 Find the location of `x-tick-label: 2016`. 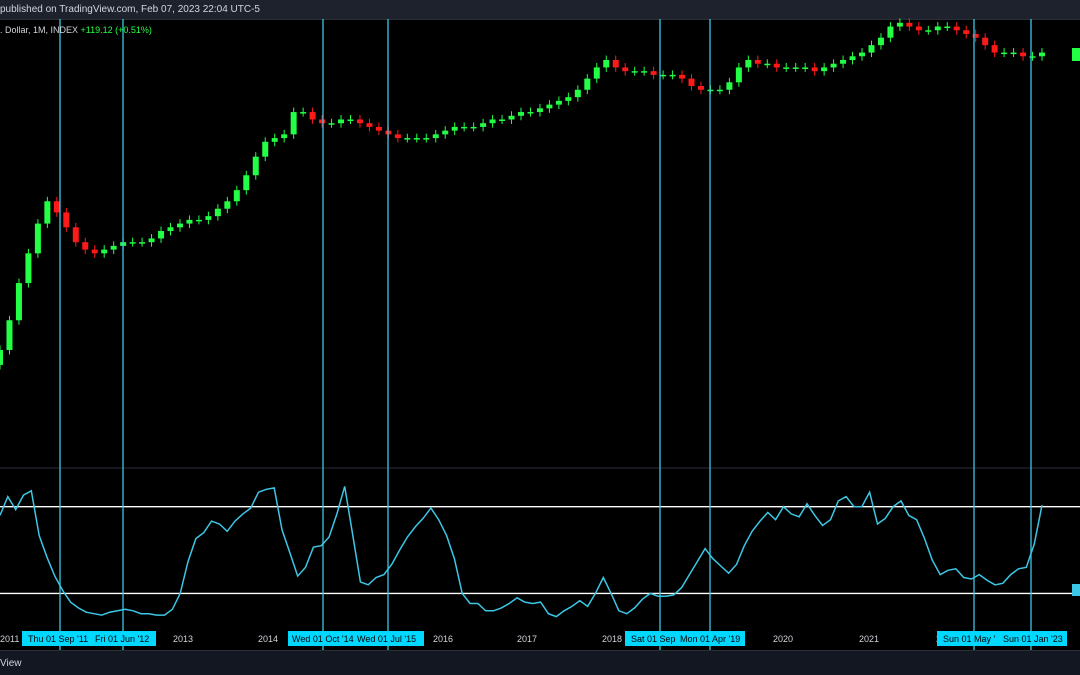

x-tick-label: 2016 is located at coordinates (443, 639).